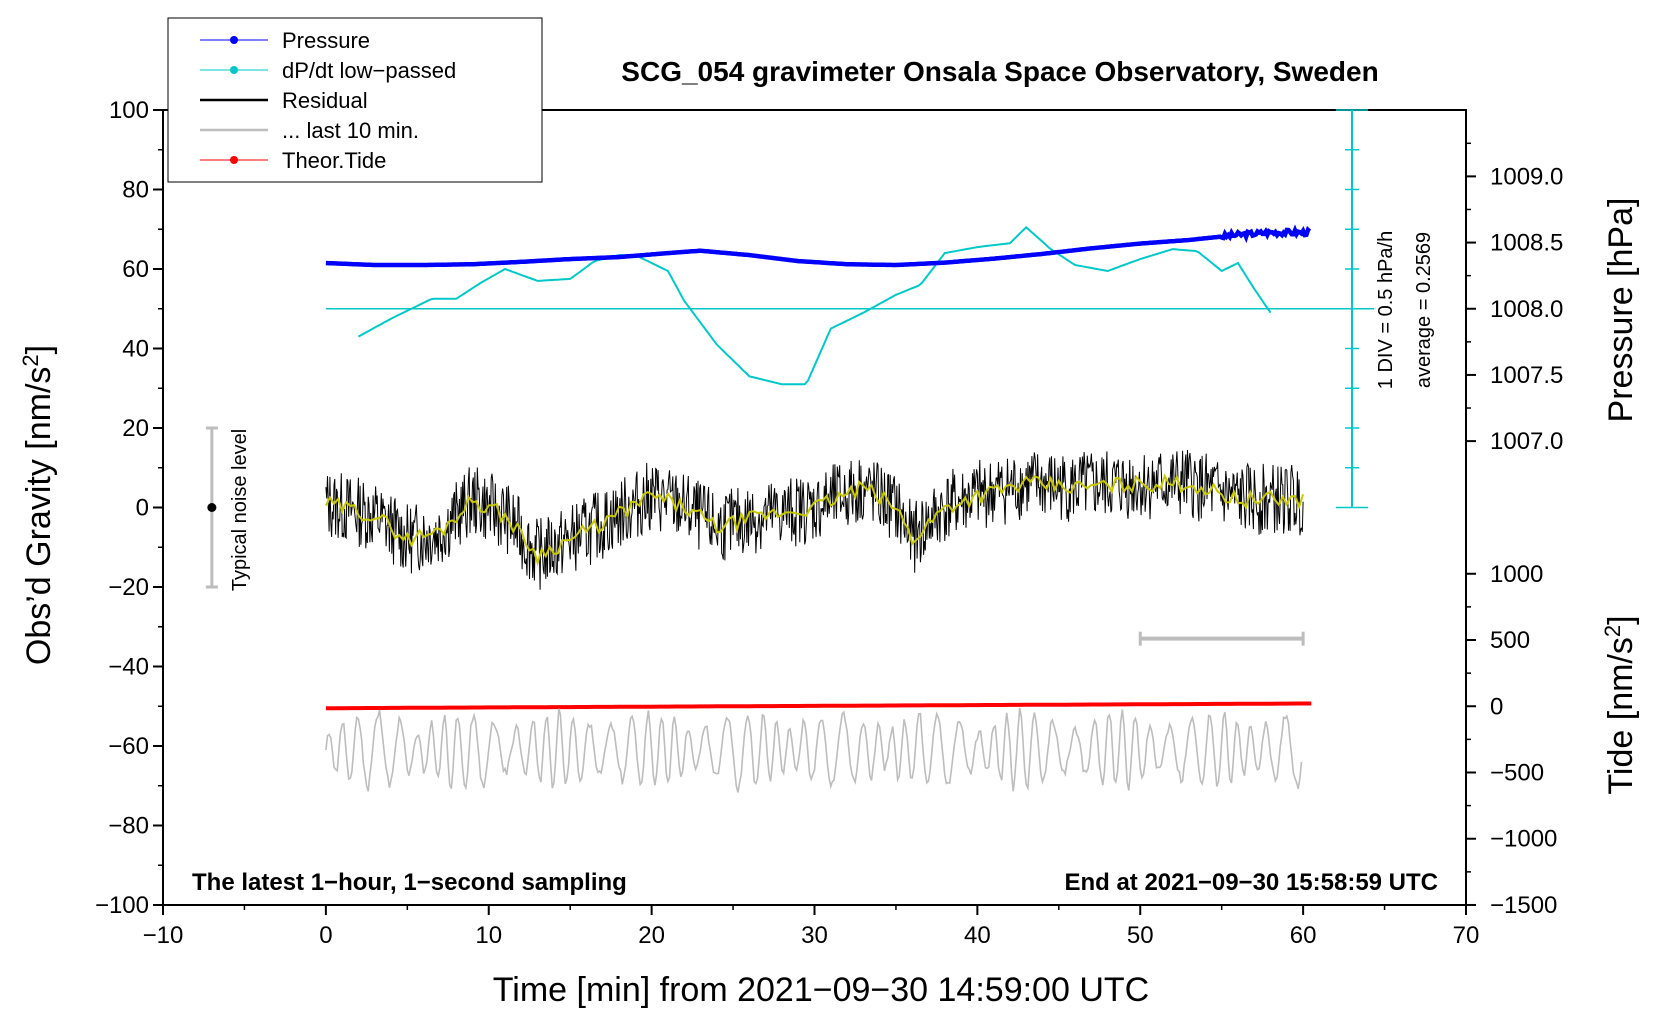  Describe the element at coordinates (326, 40) in the screenshot. I see `legend-label: Pressure` at that location.